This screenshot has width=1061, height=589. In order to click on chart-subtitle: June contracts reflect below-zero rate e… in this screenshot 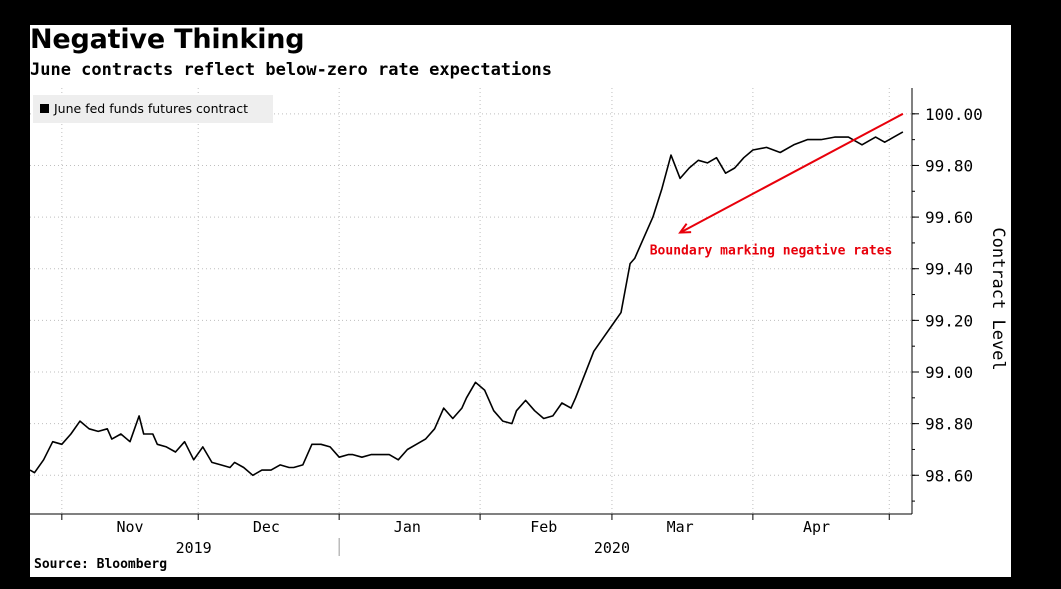, I will do `click(291, 70)`.